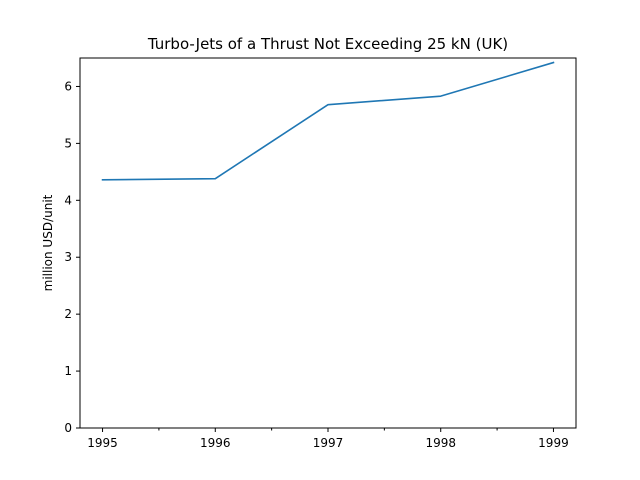  Describe the element at coordinates (68, 86) in the screenshot. I see `y-tick-label: 6` at that location.